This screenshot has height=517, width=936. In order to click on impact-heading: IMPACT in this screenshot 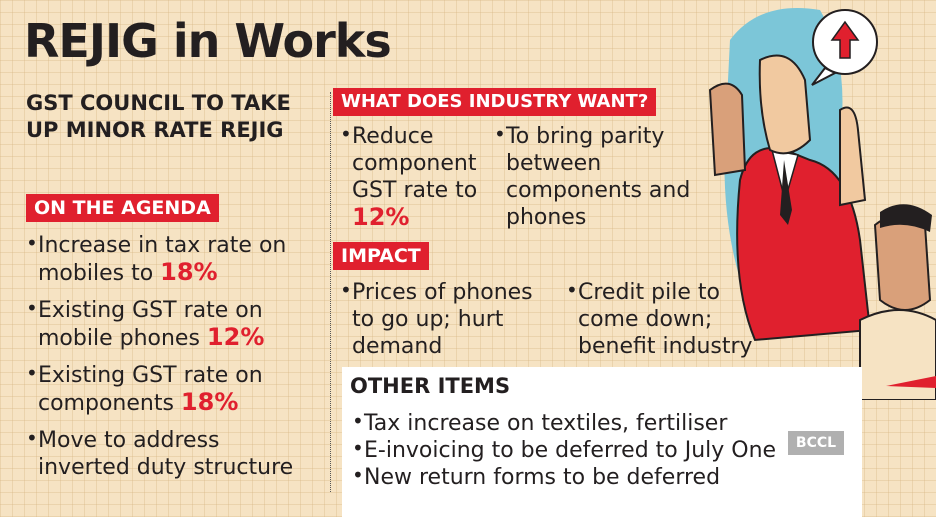, I will do `click(381, 256)`.